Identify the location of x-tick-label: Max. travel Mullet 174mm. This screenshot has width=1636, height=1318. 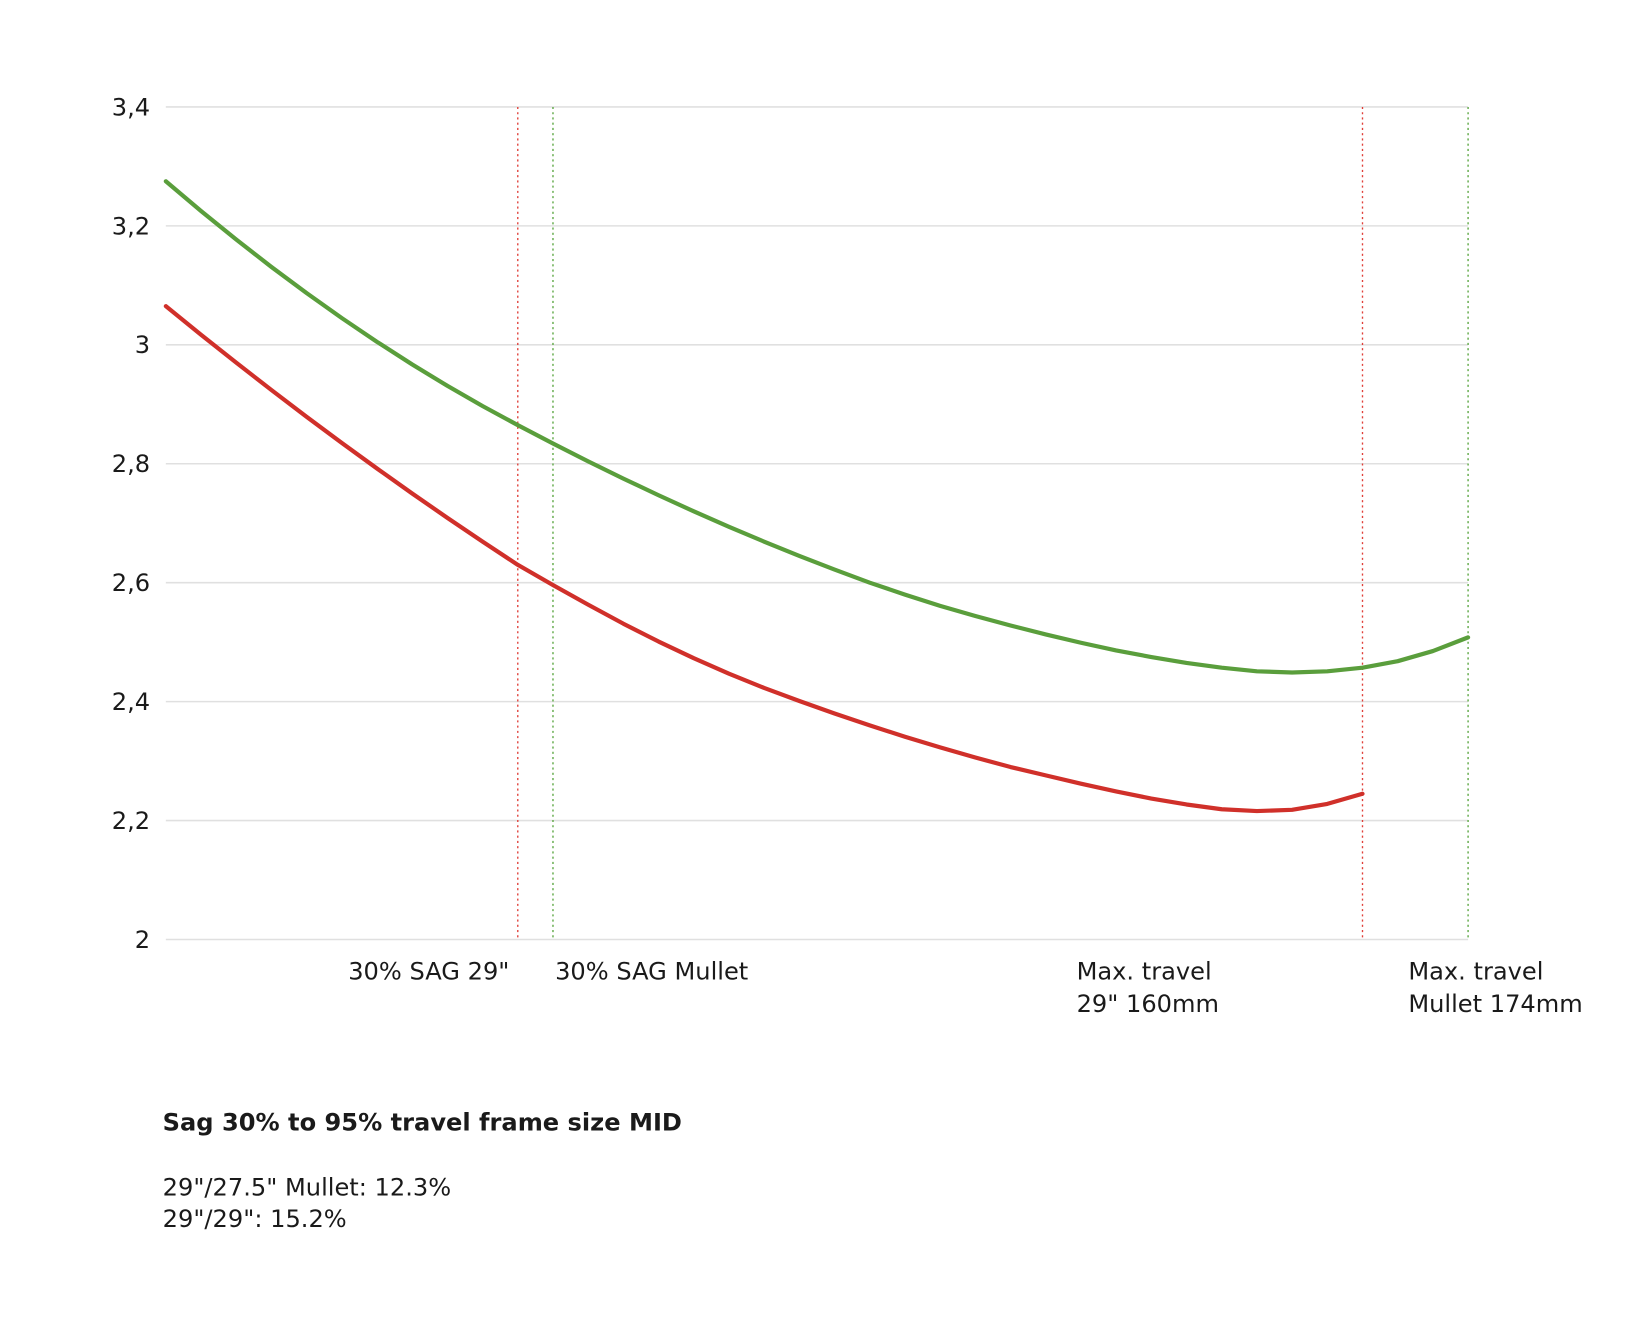
(1495, 987).